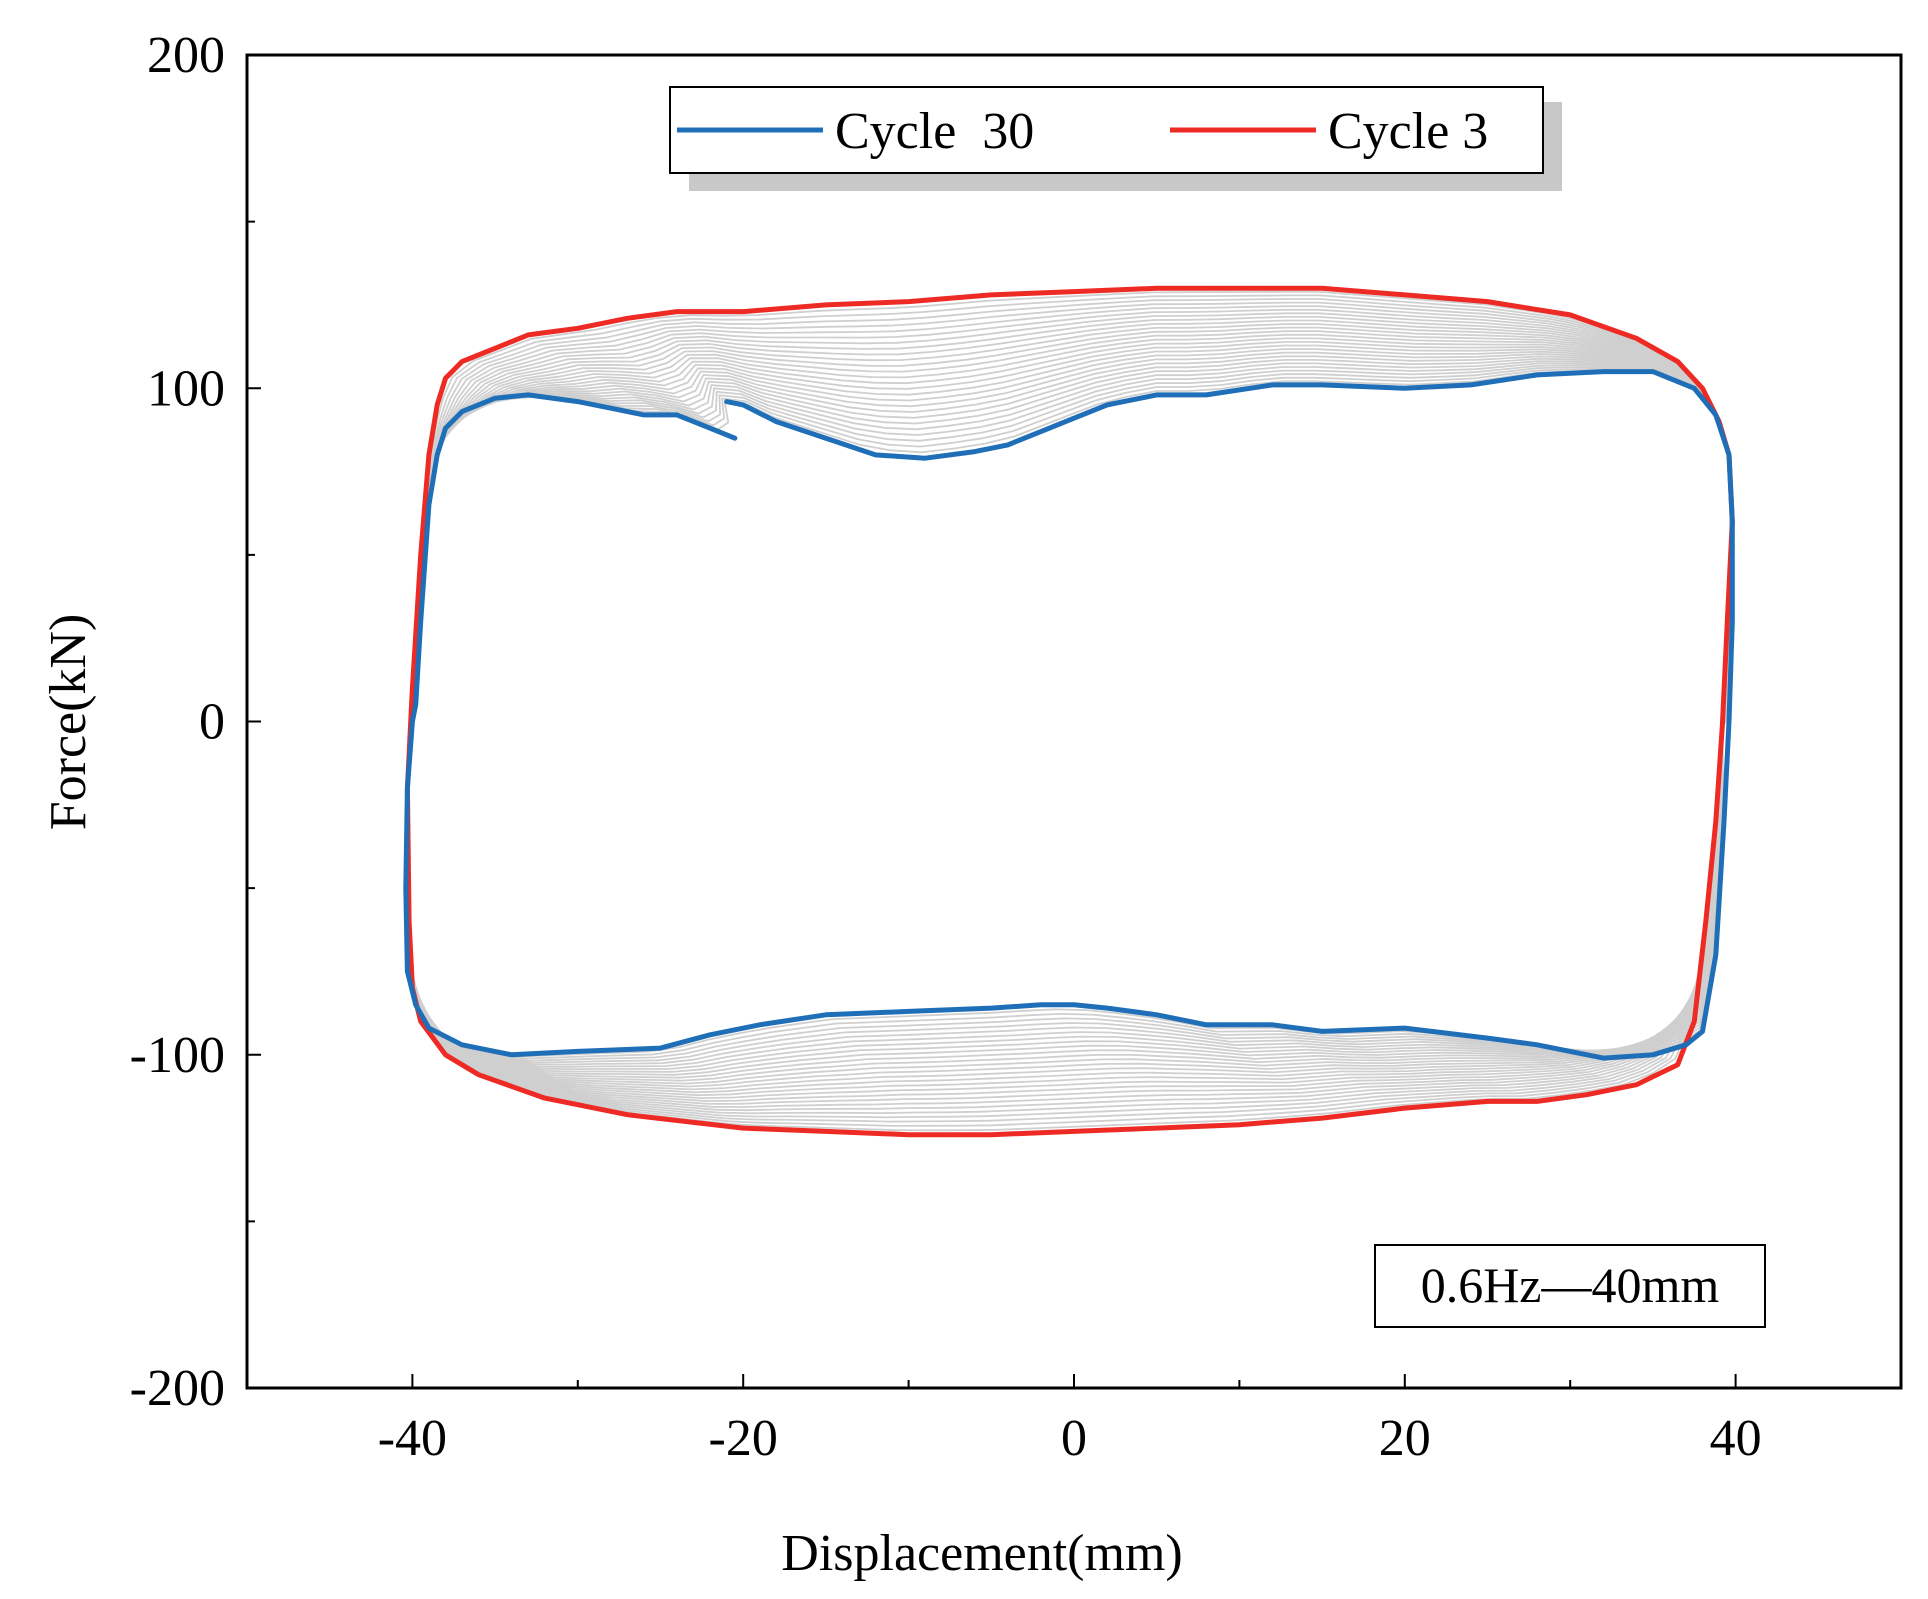 Image resolution: width=1928 pixels, height=1599 pixels. What do you see at coordinates (177, 1055) in the screenshot?
I see `y-tick-label: -100` at bounding box center [177, 1055].